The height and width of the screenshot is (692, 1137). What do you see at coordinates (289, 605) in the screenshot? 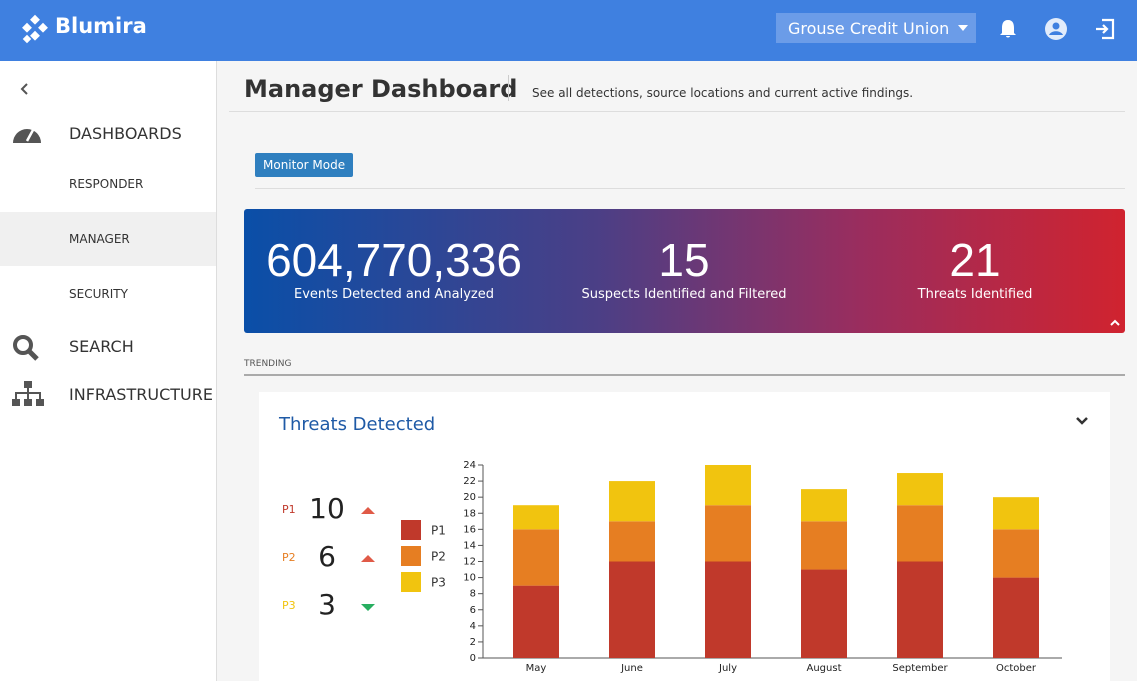
I see `priority-label: P3` at bounding box center [289, 605].